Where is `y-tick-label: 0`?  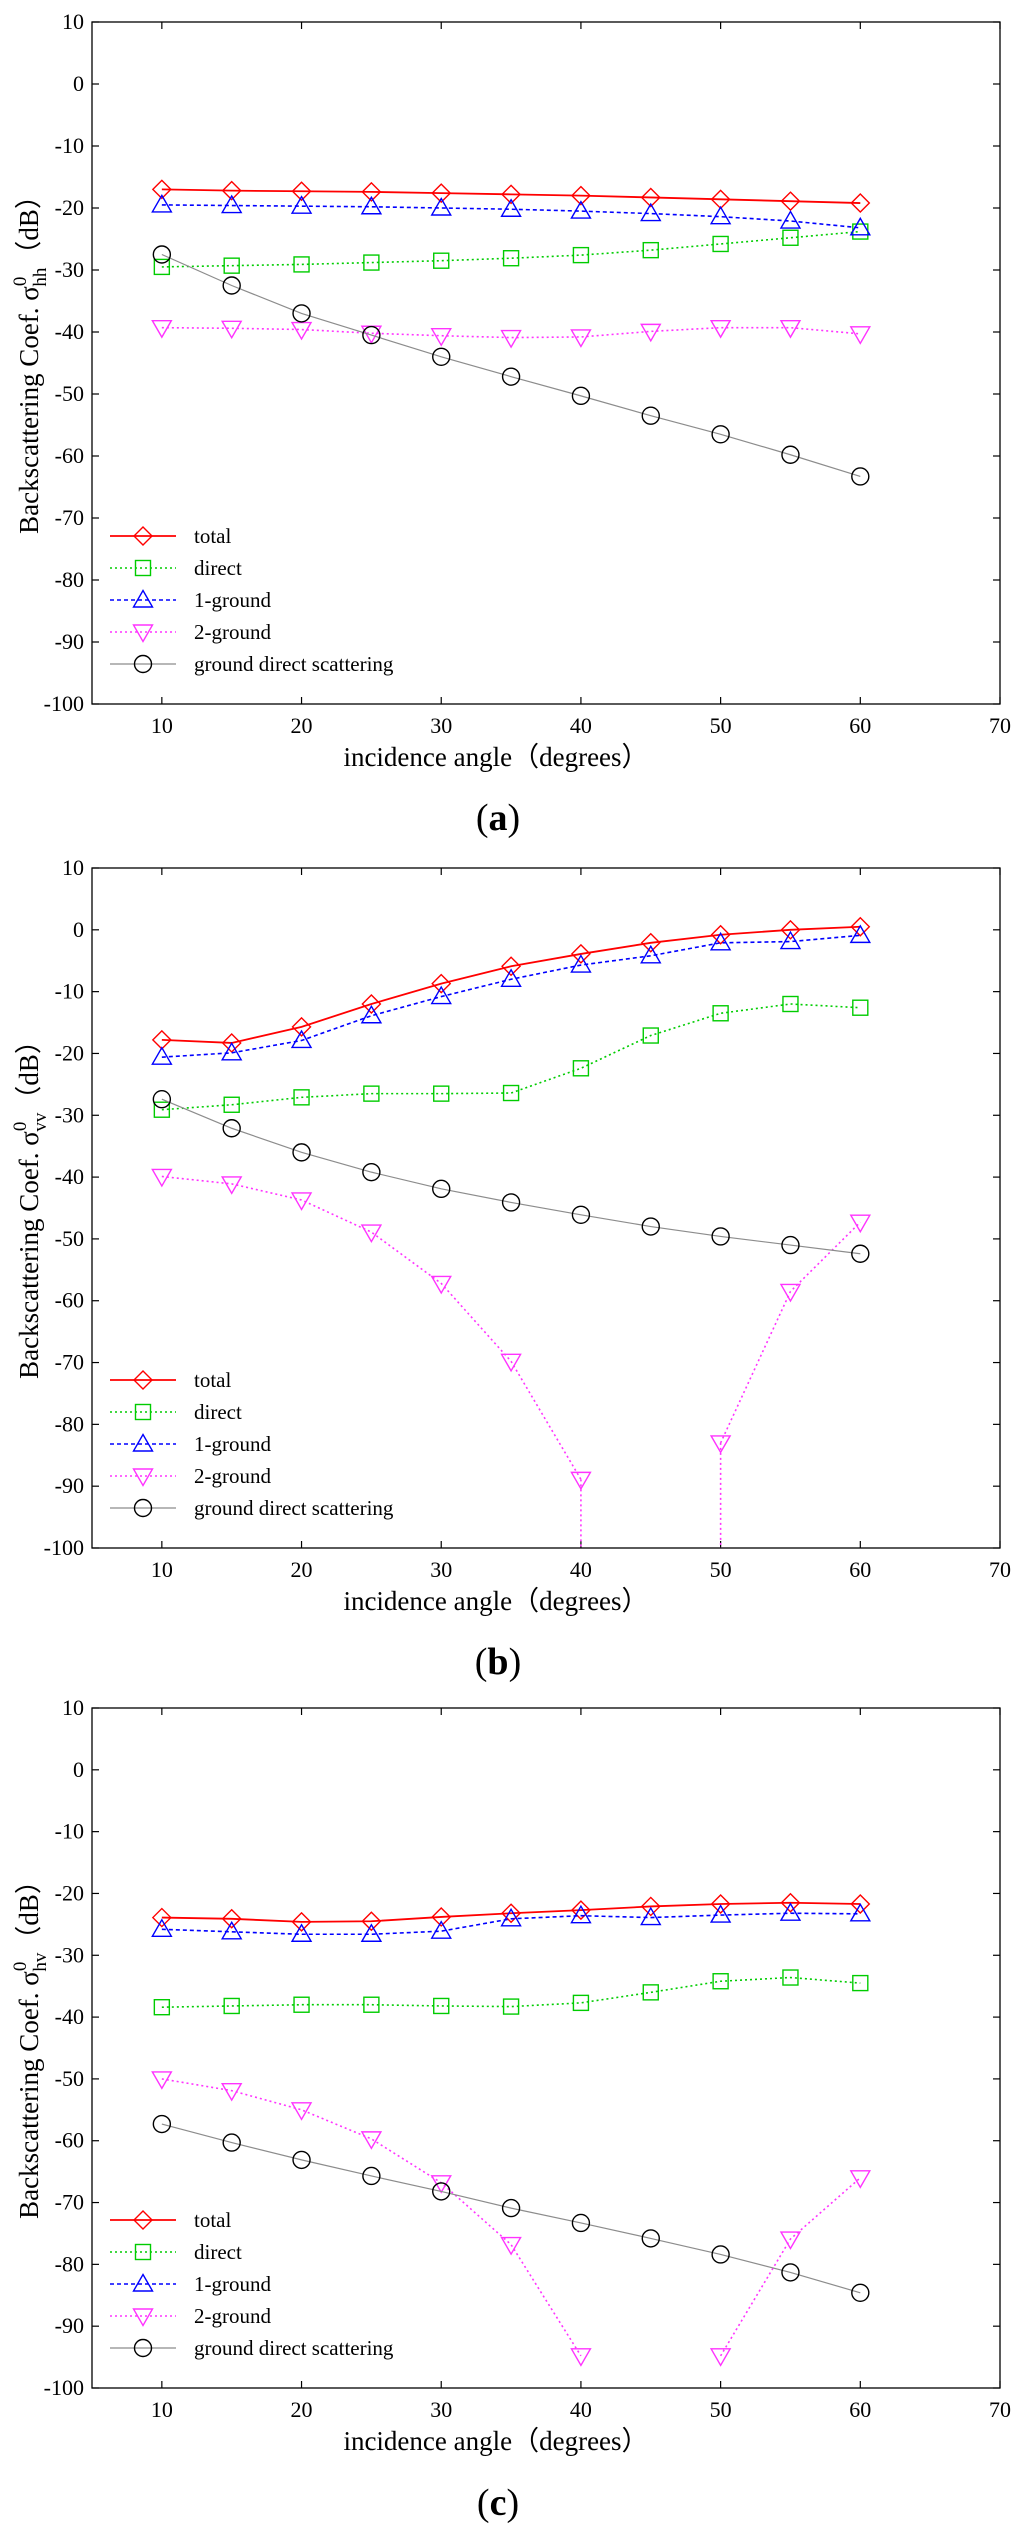 y-tick-label: 0 is located at coordinates (78, 1769).